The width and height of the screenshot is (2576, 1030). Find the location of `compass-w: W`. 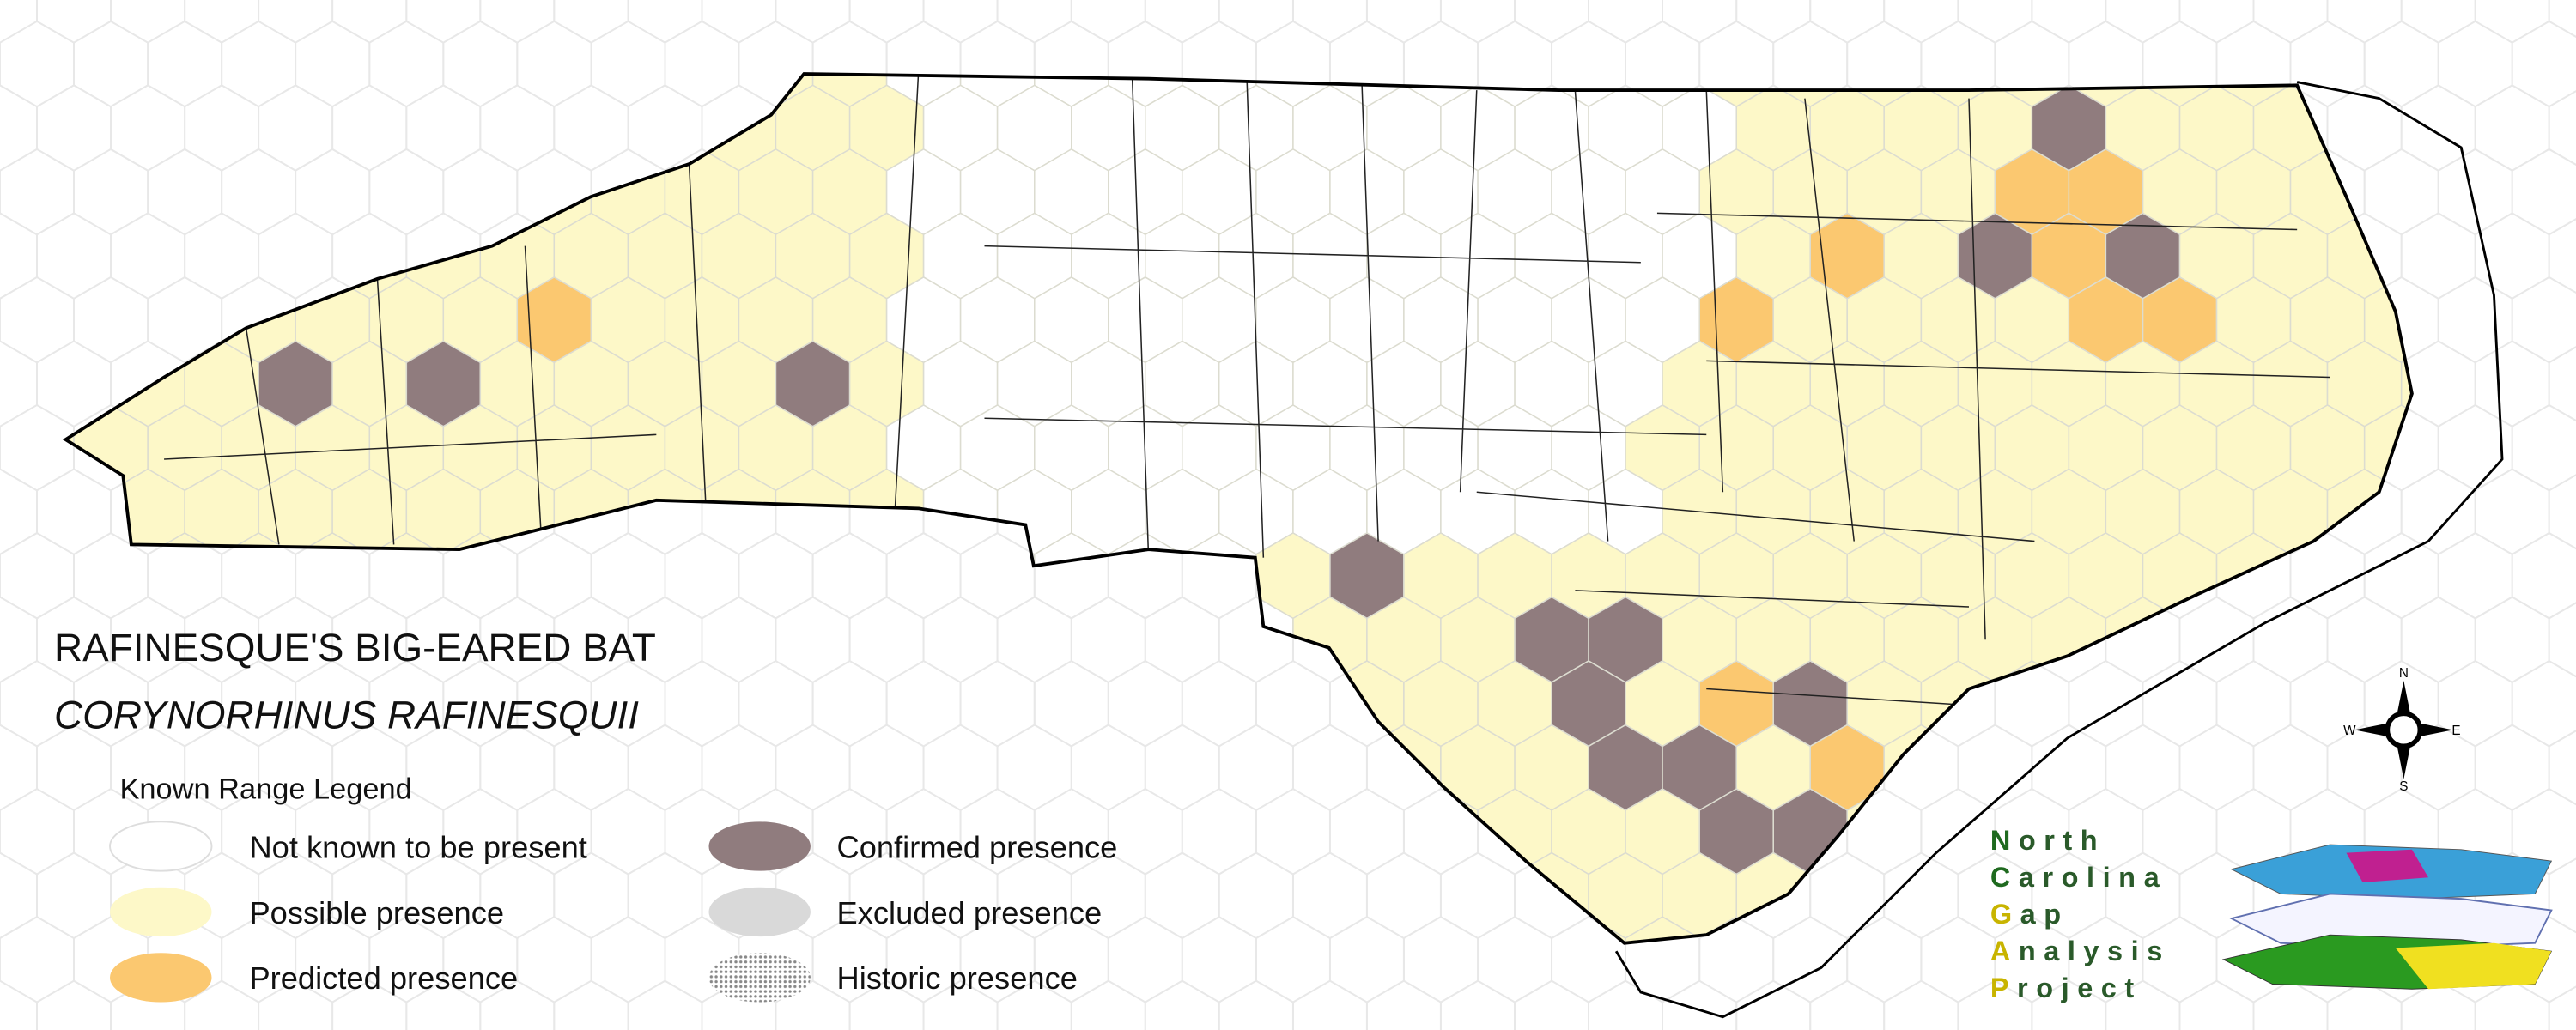

compass-w: W is located at coordinates (2349, 731).